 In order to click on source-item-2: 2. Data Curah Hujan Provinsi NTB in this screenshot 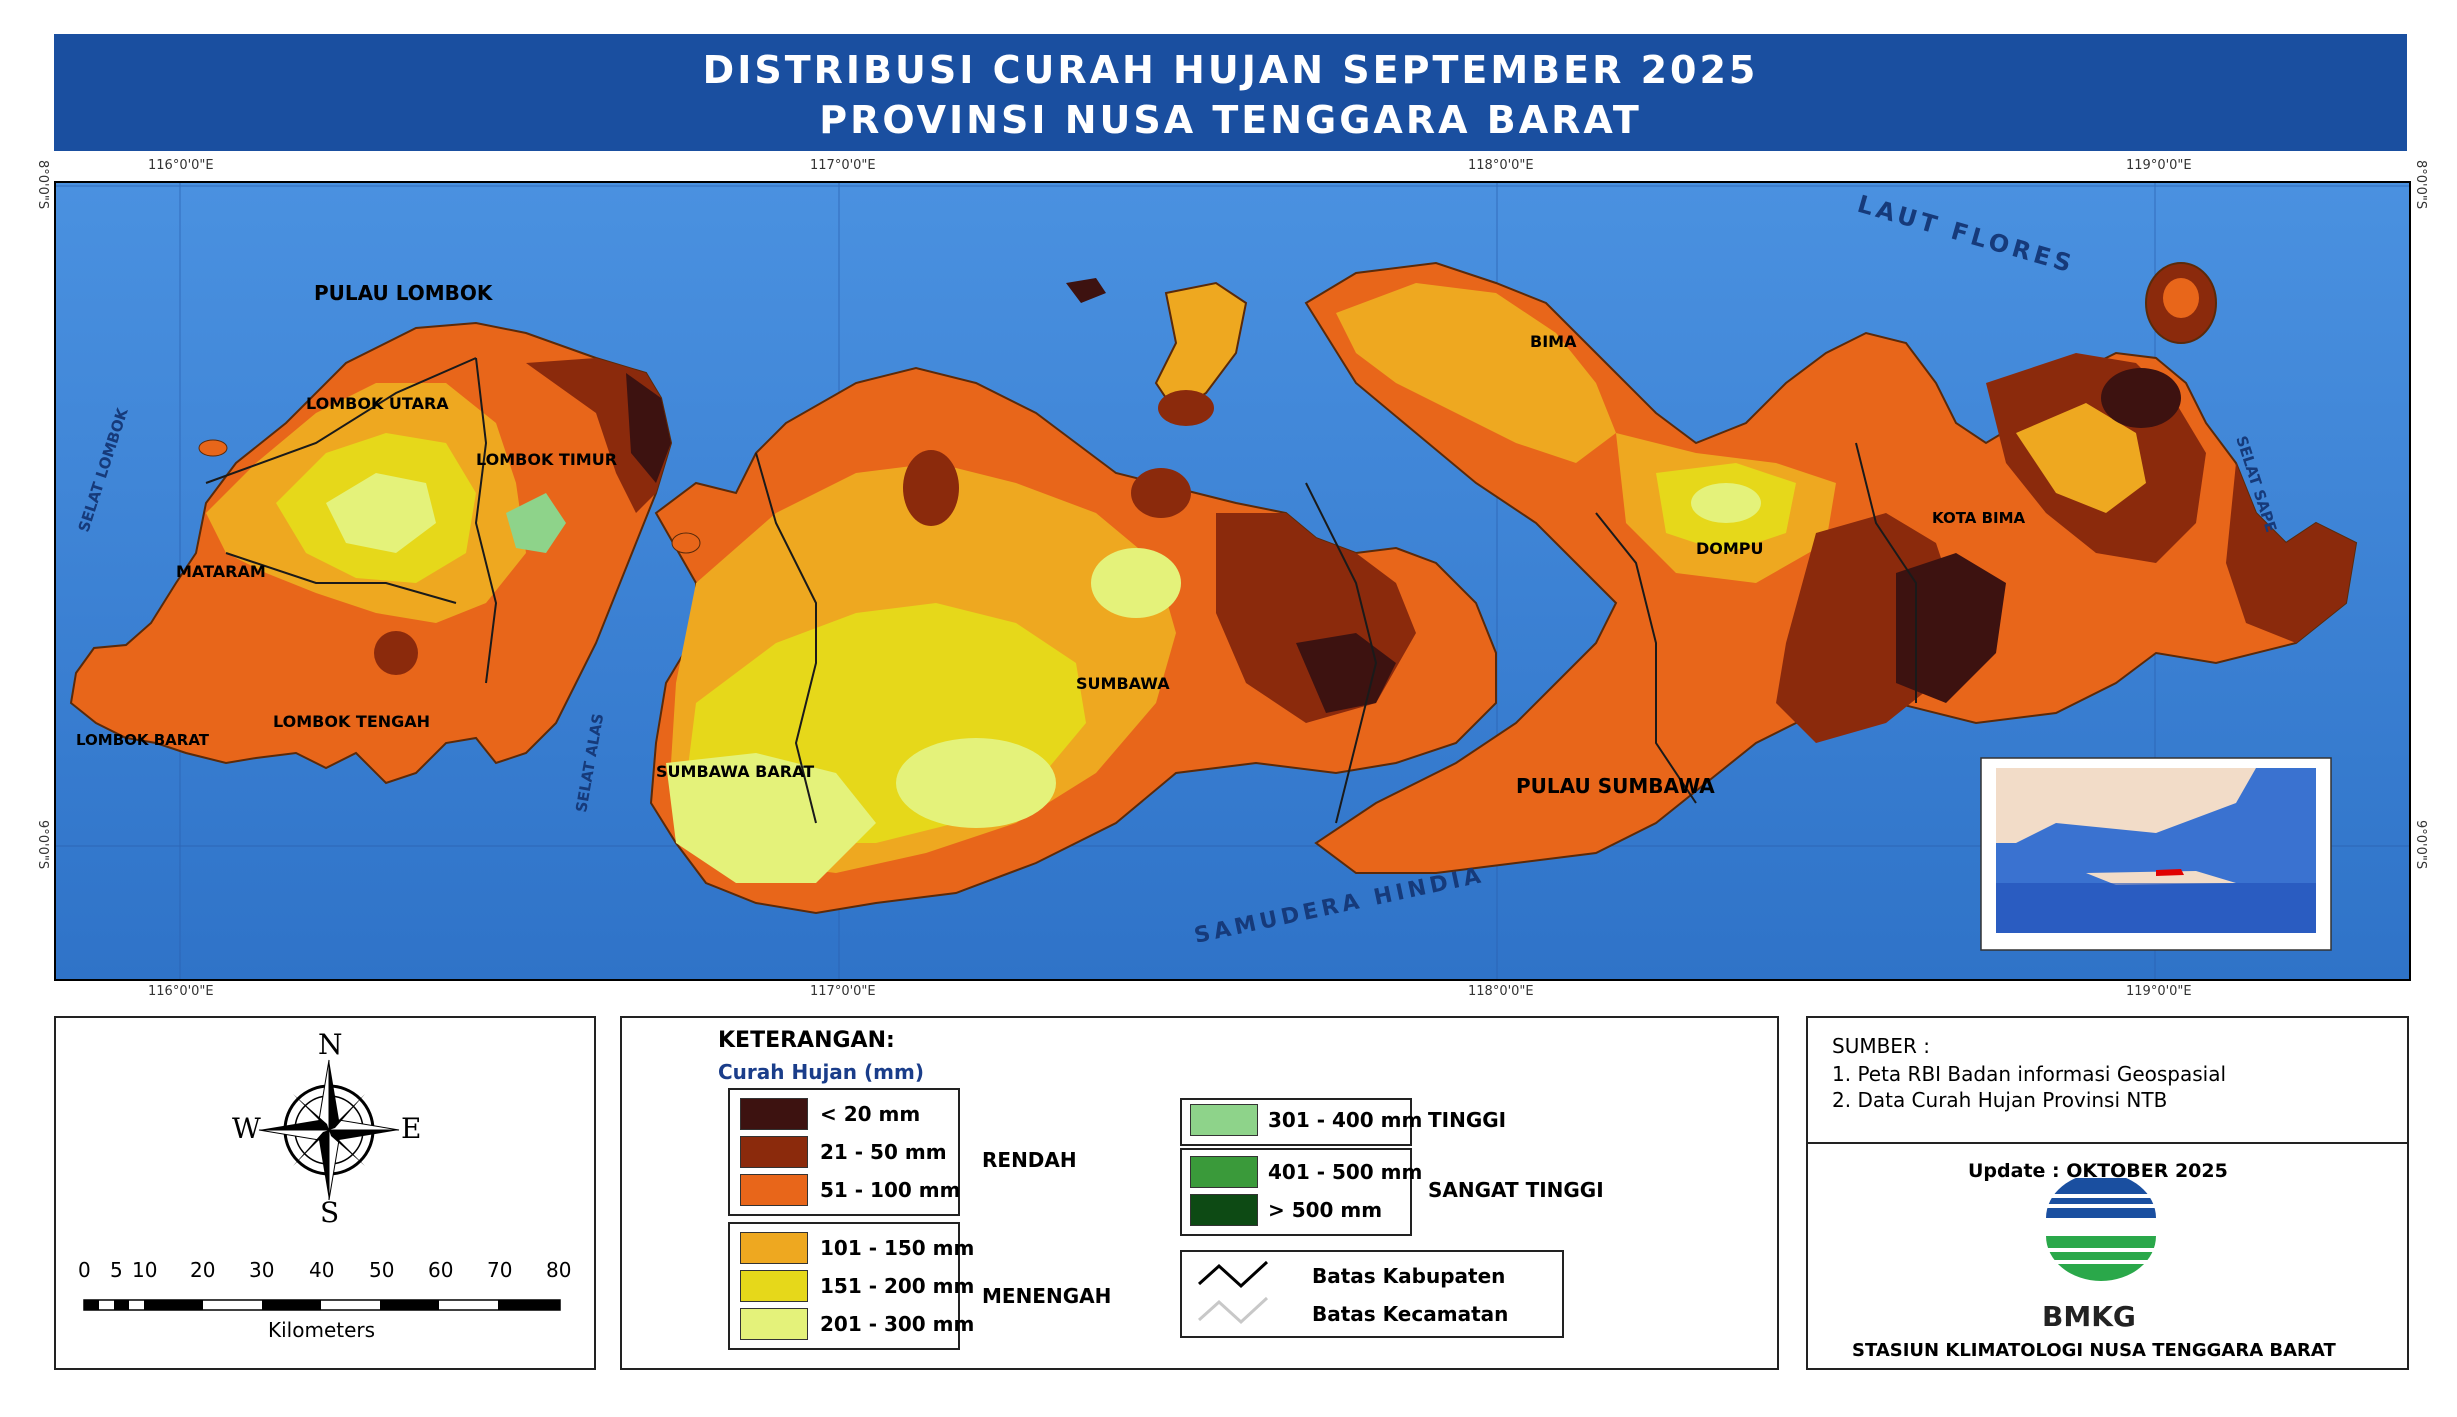, I will do `click(2000, 1100)`.